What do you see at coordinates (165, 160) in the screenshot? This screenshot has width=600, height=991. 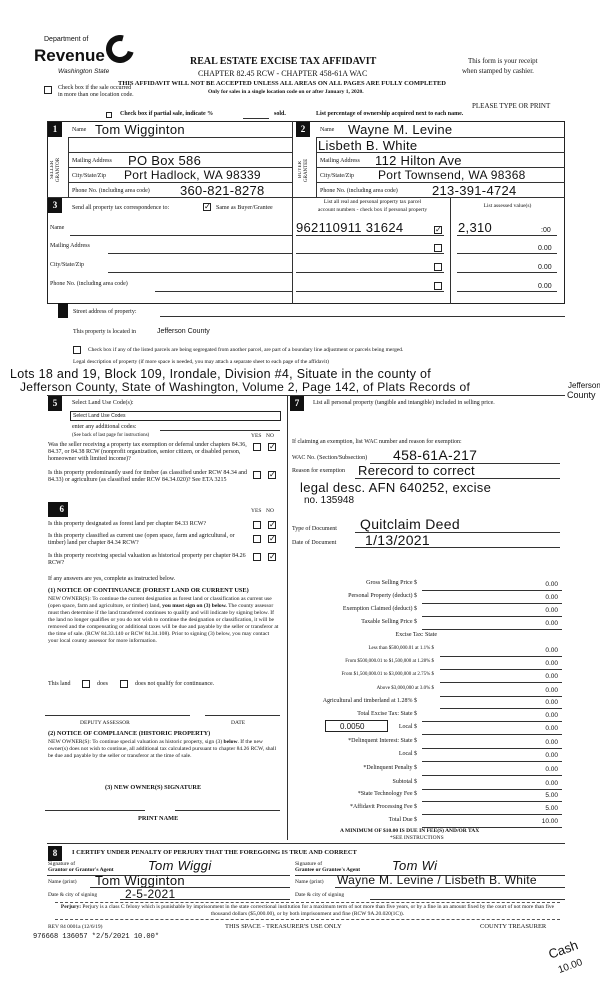 I see `seller-mail-field: PO Box 586` at bounding box center [165, 160].